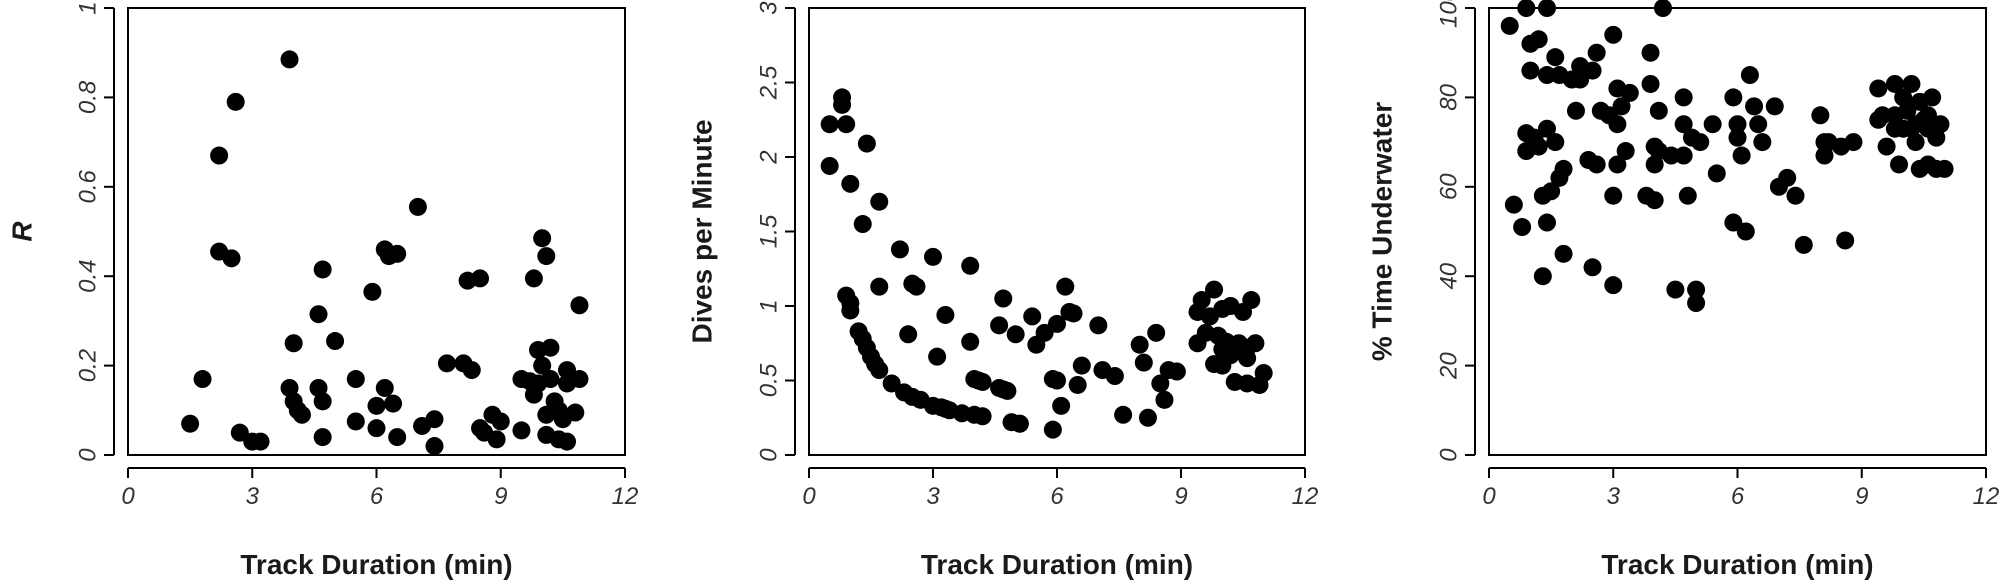 This screenshot has width=2008, height=587. I want to click on y-tick-label: 2, so click(769, 157).